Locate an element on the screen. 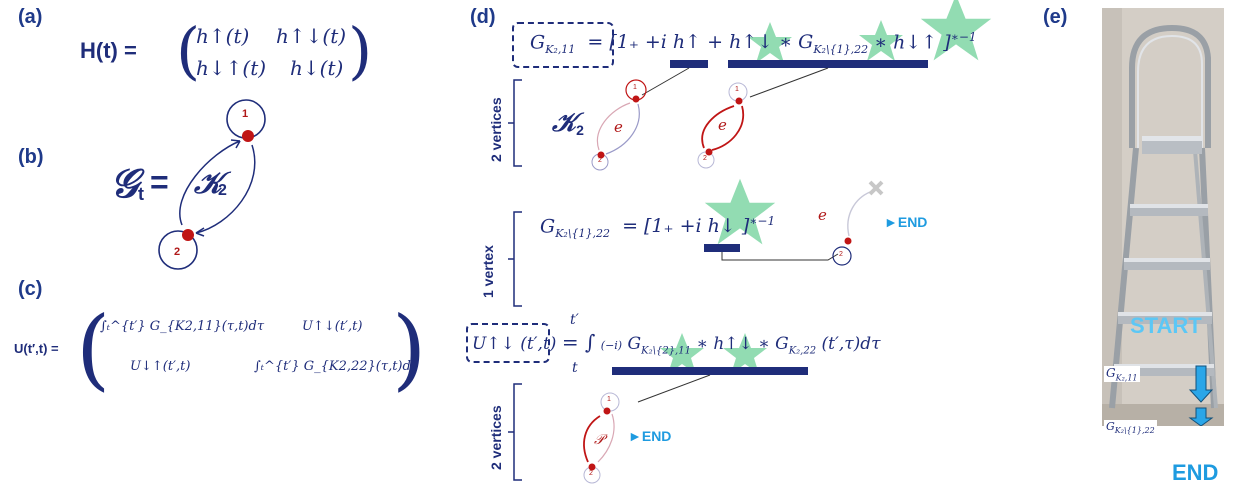  ladder-start-label: START is located at coordinates (1166, 325).